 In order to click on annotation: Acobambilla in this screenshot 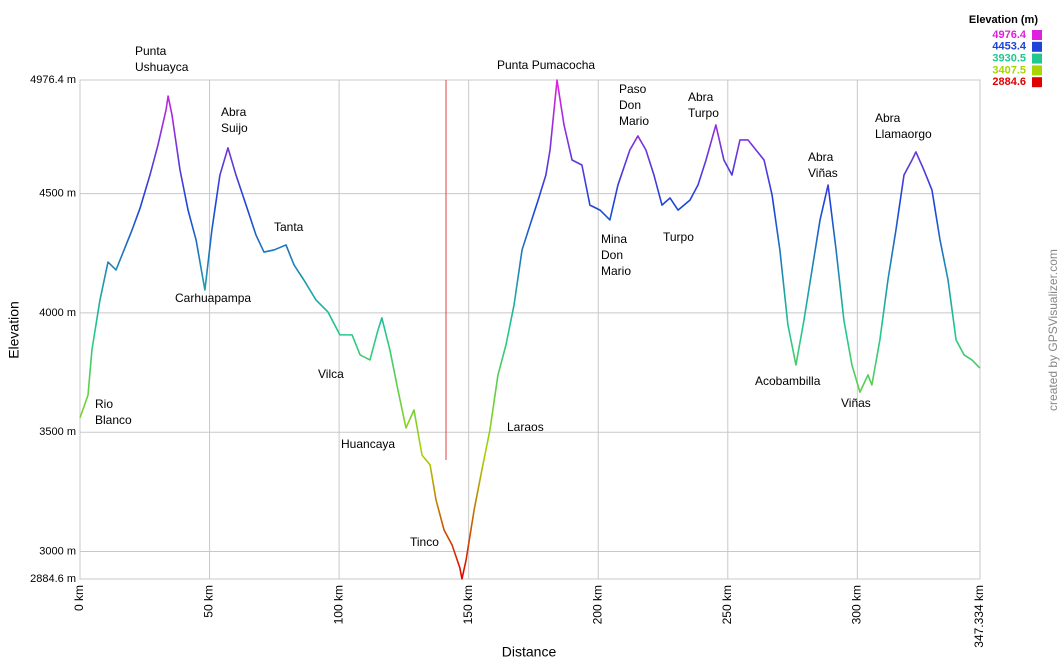, I will do `click(788, 381)`.